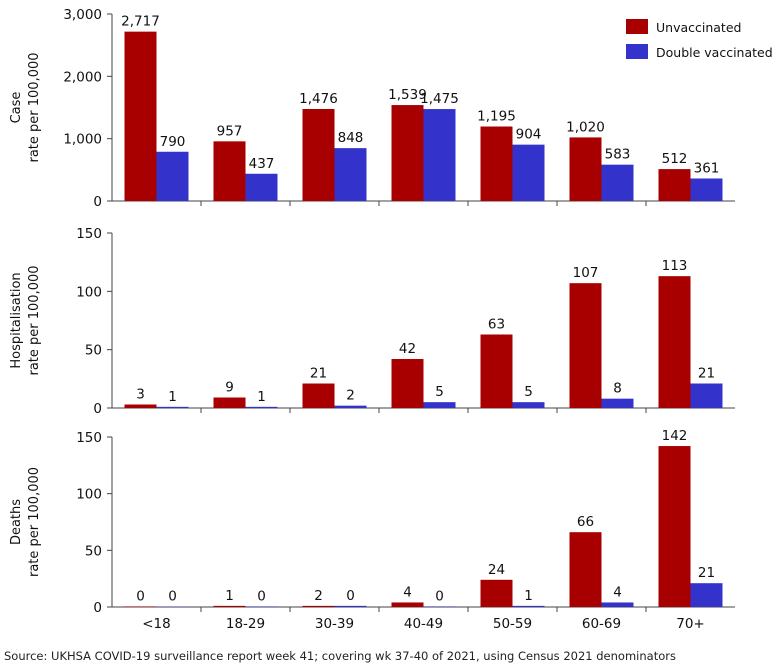  I want to click on data-label: 904, so click(529, 135).